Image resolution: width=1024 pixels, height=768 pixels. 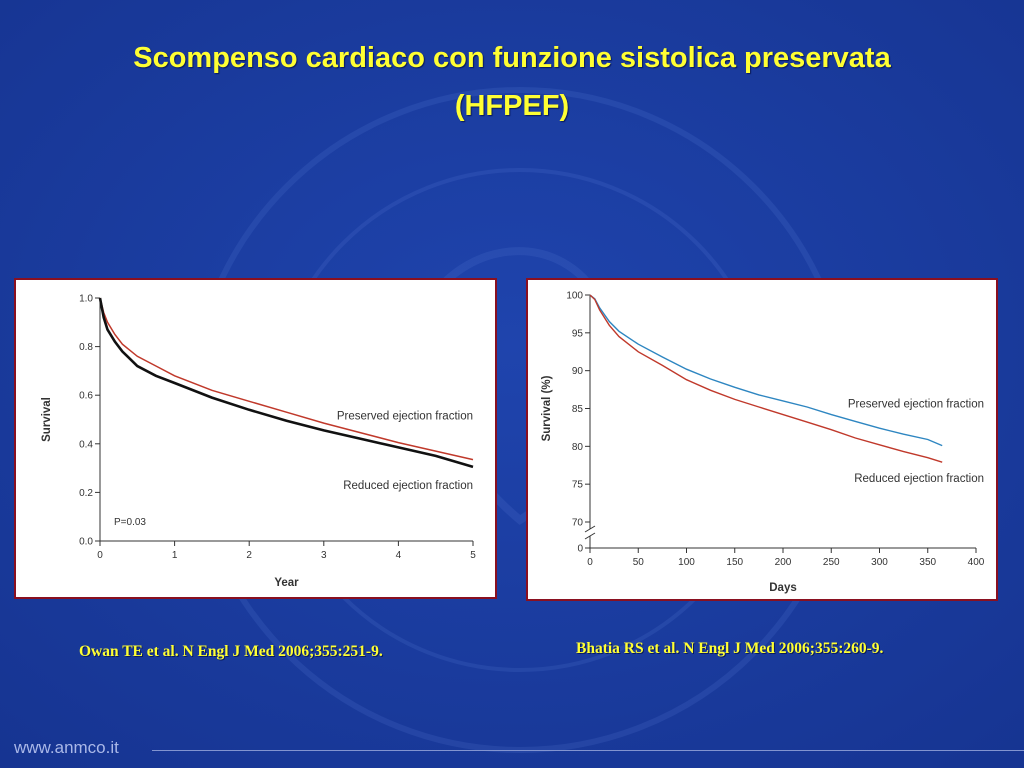 I want to click on y-tick-label: 0.0, so click(x=86, y=542).